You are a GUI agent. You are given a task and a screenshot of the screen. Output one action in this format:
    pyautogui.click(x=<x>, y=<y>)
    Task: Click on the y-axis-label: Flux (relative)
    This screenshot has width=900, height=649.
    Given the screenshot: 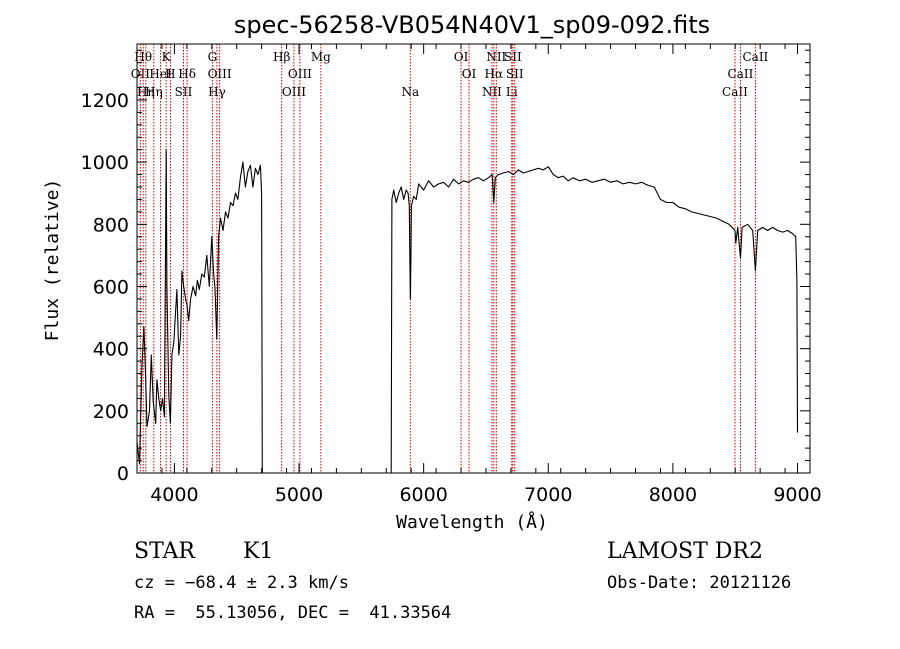 What is the action you would take?
    pyautogui.click(x=52, y=260)
    